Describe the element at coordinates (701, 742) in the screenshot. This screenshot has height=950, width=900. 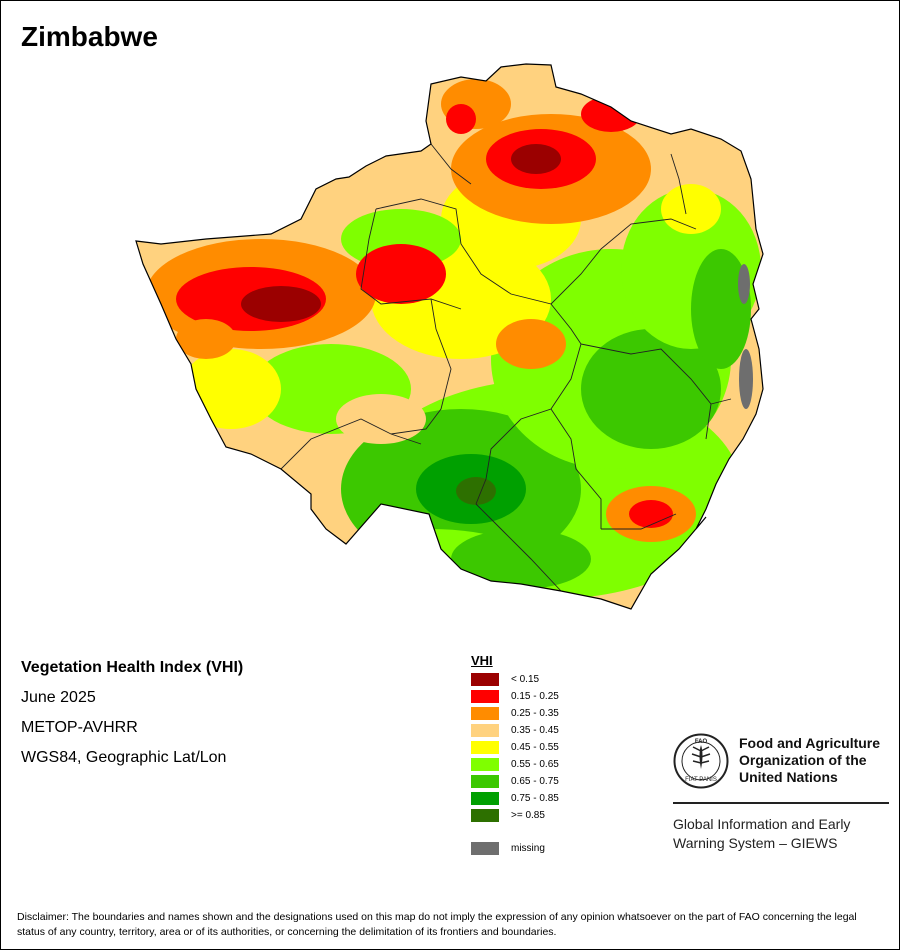
I see `fao-logo-text: FAO` at that location.